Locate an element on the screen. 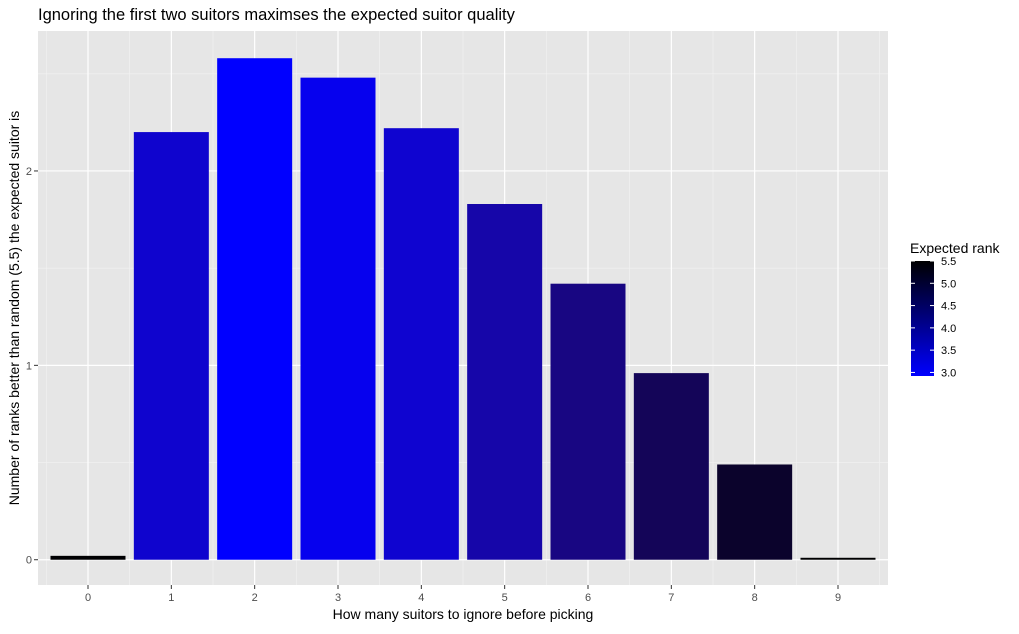  y-tick-label: 1 is located at coordinates (29, 366).